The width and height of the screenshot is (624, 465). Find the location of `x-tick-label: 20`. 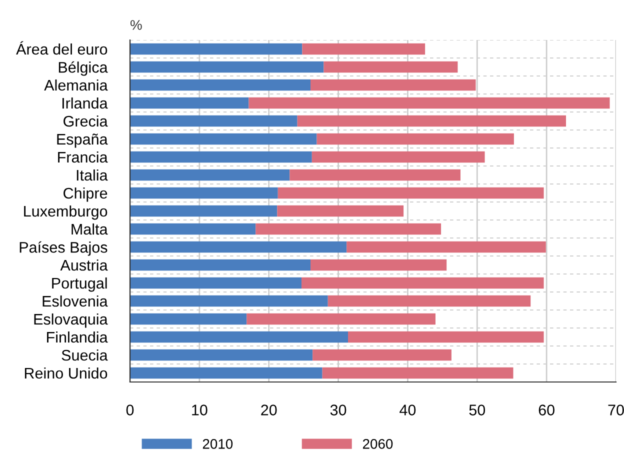

x-tick-label: 20 is located at coordinates (269, 410).